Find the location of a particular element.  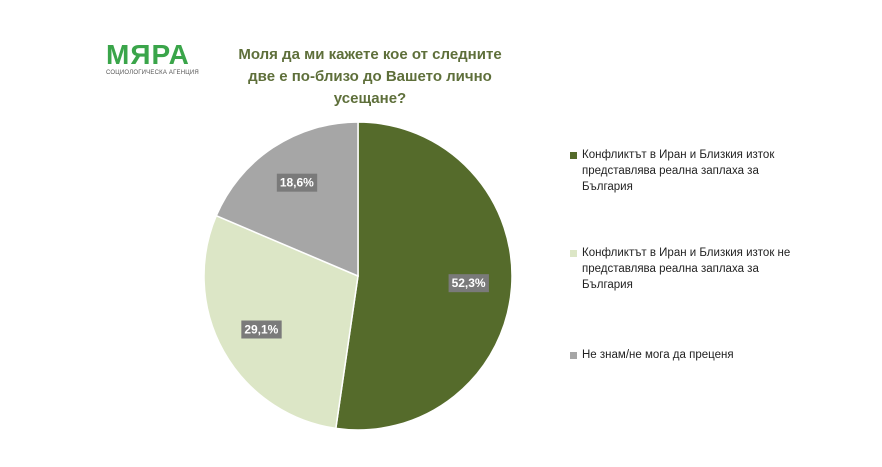

value-label: 18,6% is located at coordinates (297, 183).